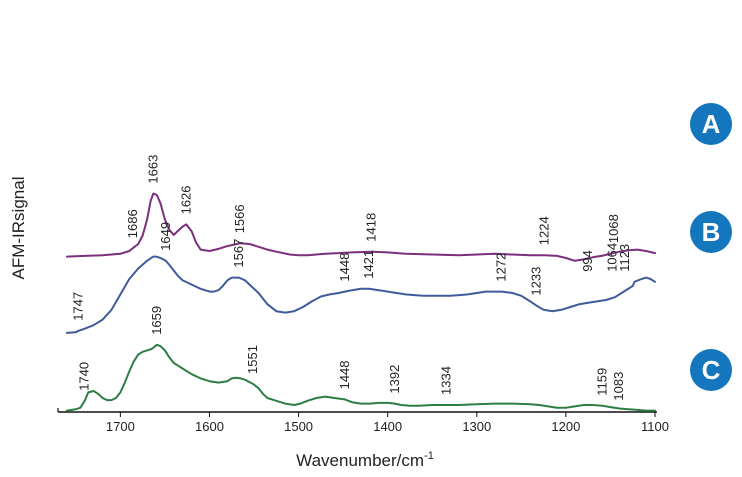 The image size is (742, 477). What do you see at coordinates (368, 264) in the screenshot?
I see `peak-label-B-1421: 1421` at bounding box center [368, 264].